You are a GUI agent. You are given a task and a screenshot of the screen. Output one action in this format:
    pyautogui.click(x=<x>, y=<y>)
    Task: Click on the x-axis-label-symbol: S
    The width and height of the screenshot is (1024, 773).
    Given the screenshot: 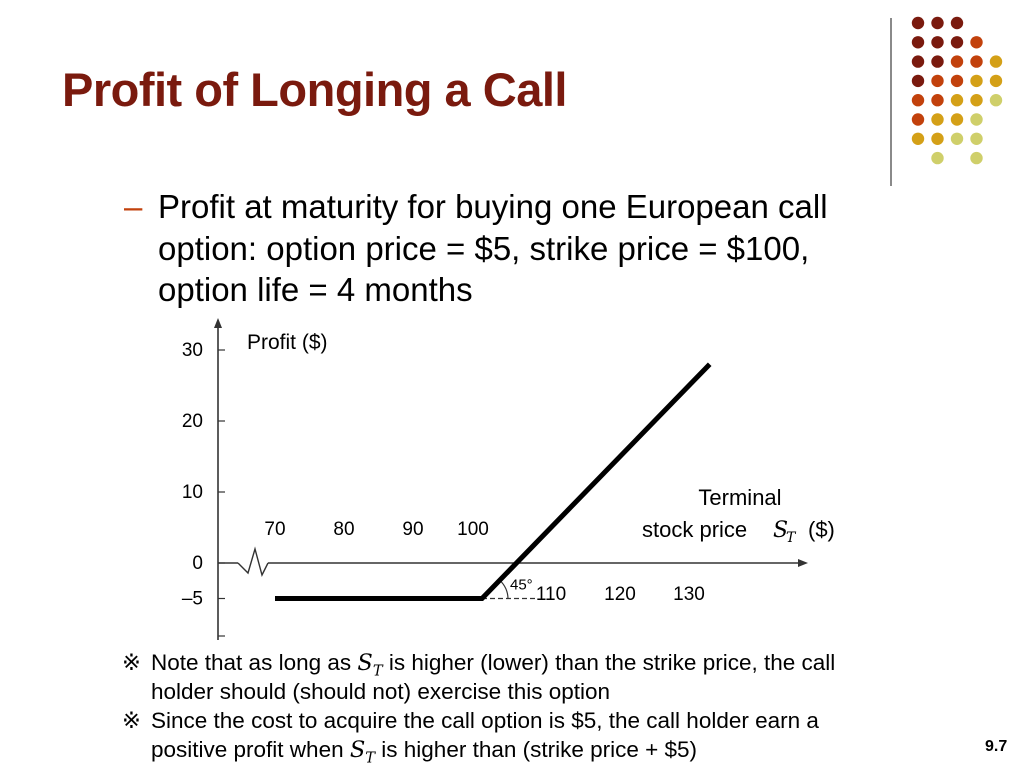 What is the action you would take?
    pyautogui.click(x=780, y=530)
    